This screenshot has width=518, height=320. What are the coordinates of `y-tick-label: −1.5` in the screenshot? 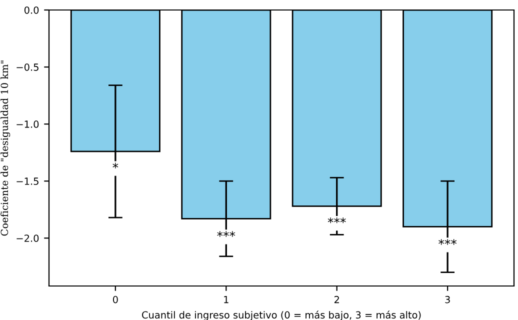 It's located at (27, 181).